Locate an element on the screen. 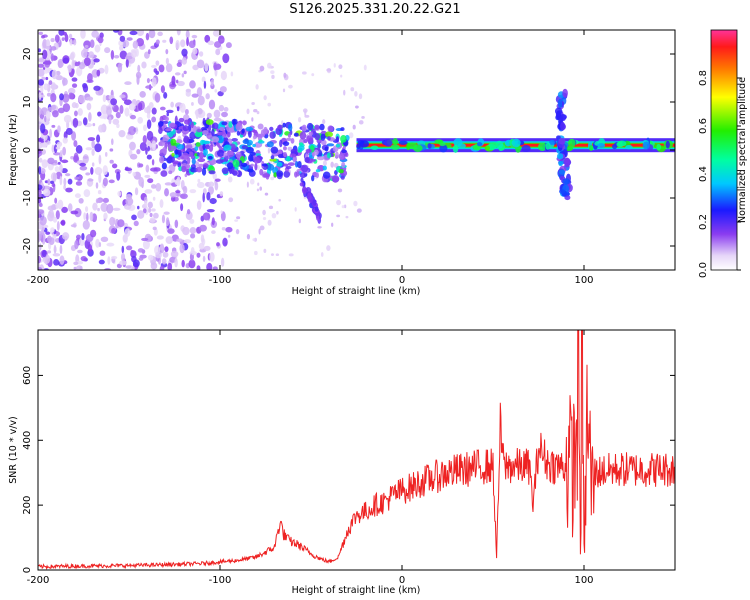 Image resolution: width=750 pixels, height=600 pixels. spectrogram-ytick-label: 0 is located at coordinates (27, 150).